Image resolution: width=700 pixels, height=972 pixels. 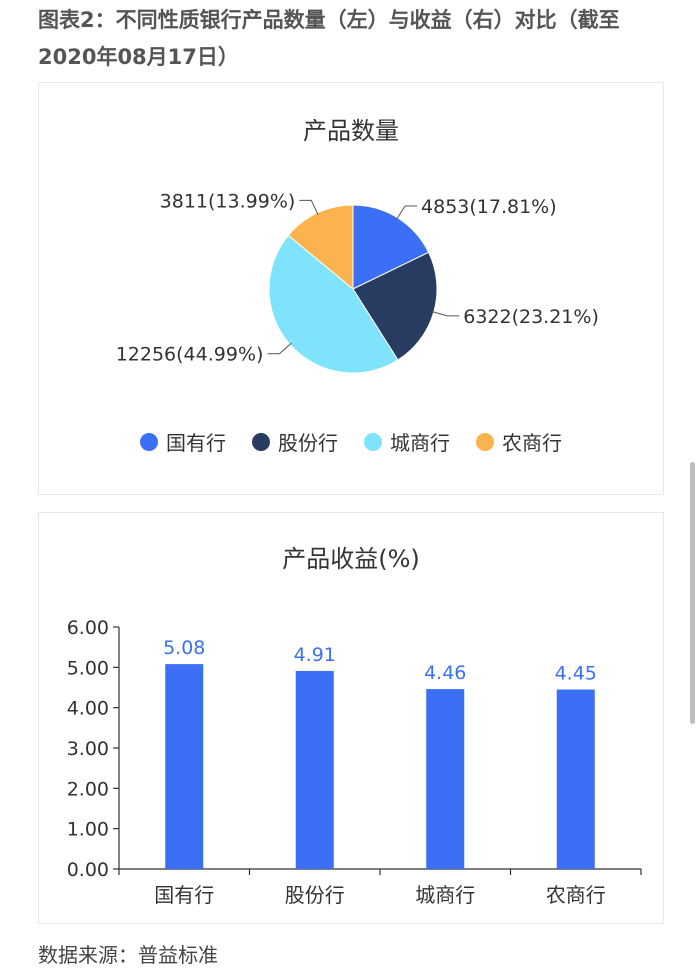 I want to click on legend-item-guoyou: 国有行, so click(x=183, y=441).